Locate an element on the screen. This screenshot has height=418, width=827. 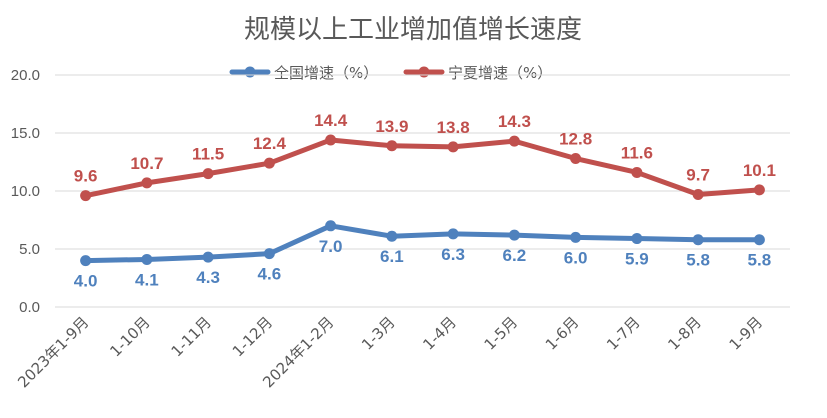
data-label: 4.0 is located at coordinates (86, 281).